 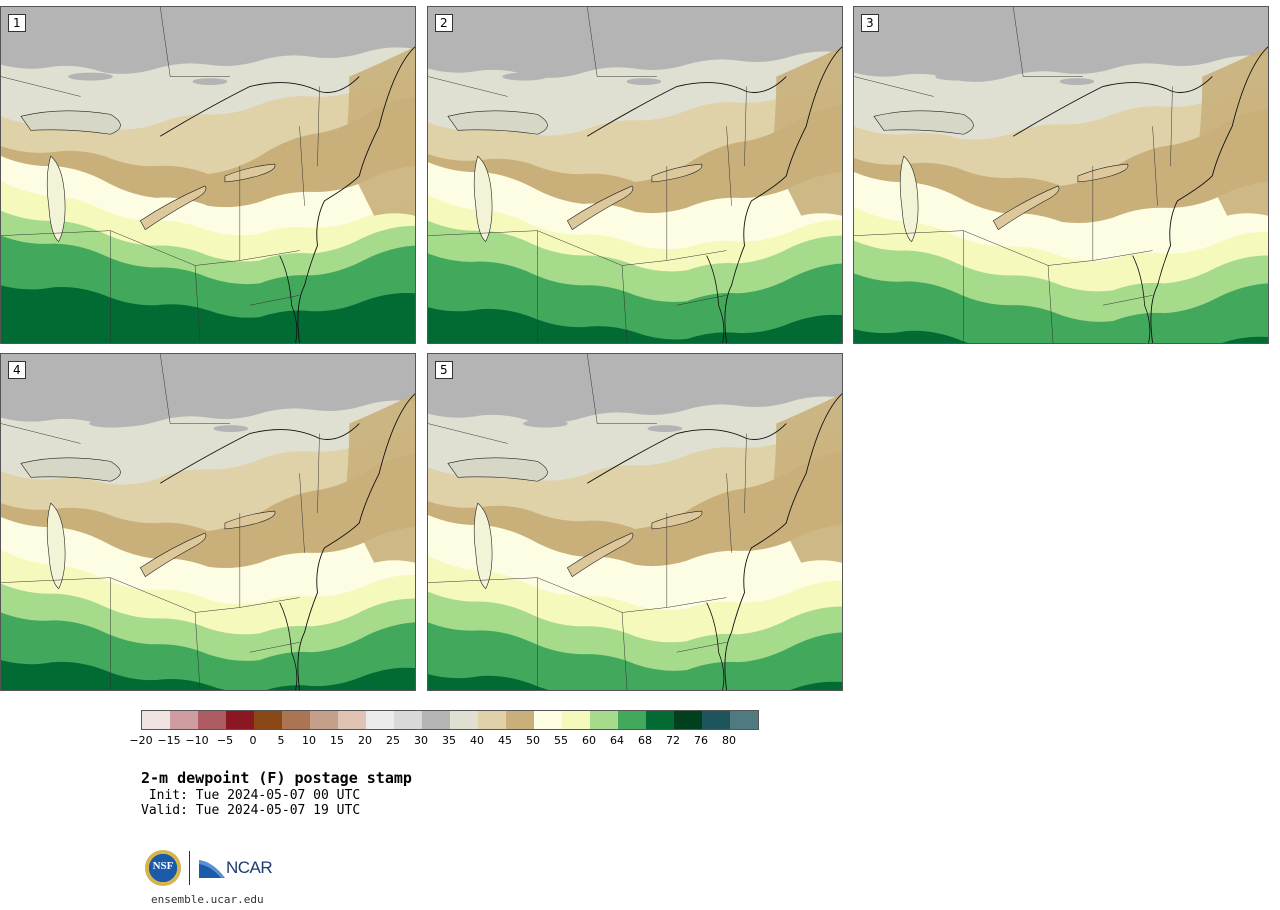 I want to click on colorbar-tick-label: 55, so click(x=561, y=740).